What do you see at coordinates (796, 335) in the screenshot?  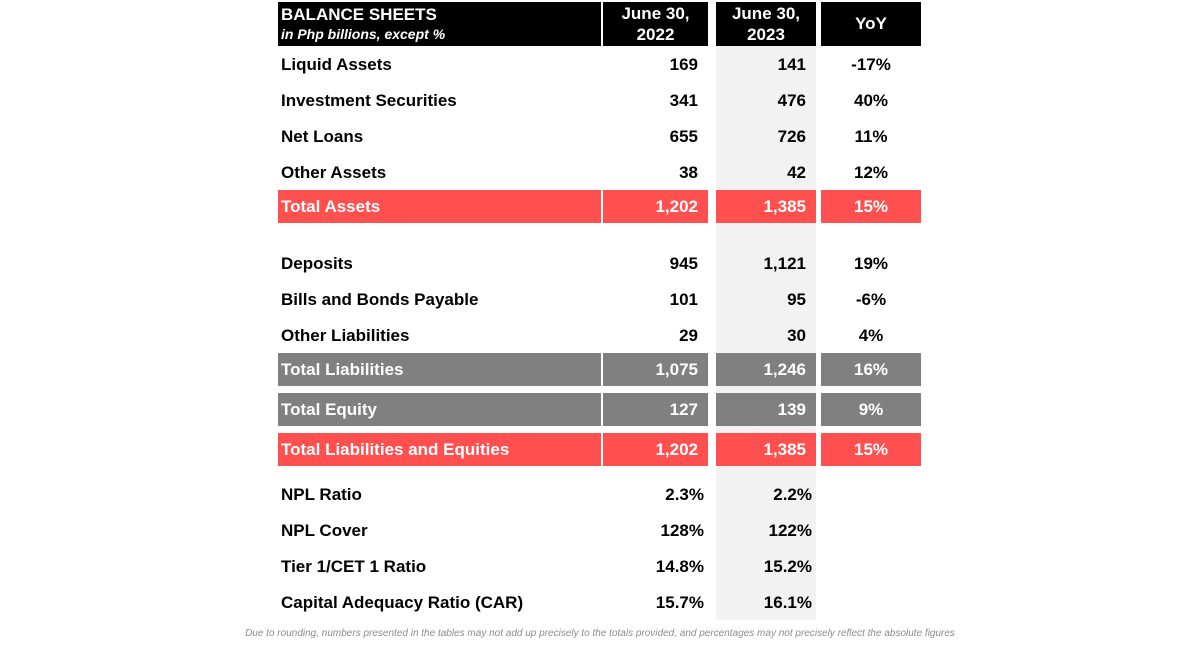 I see `row-value-2023: 30` at bounding box center [796, 335].